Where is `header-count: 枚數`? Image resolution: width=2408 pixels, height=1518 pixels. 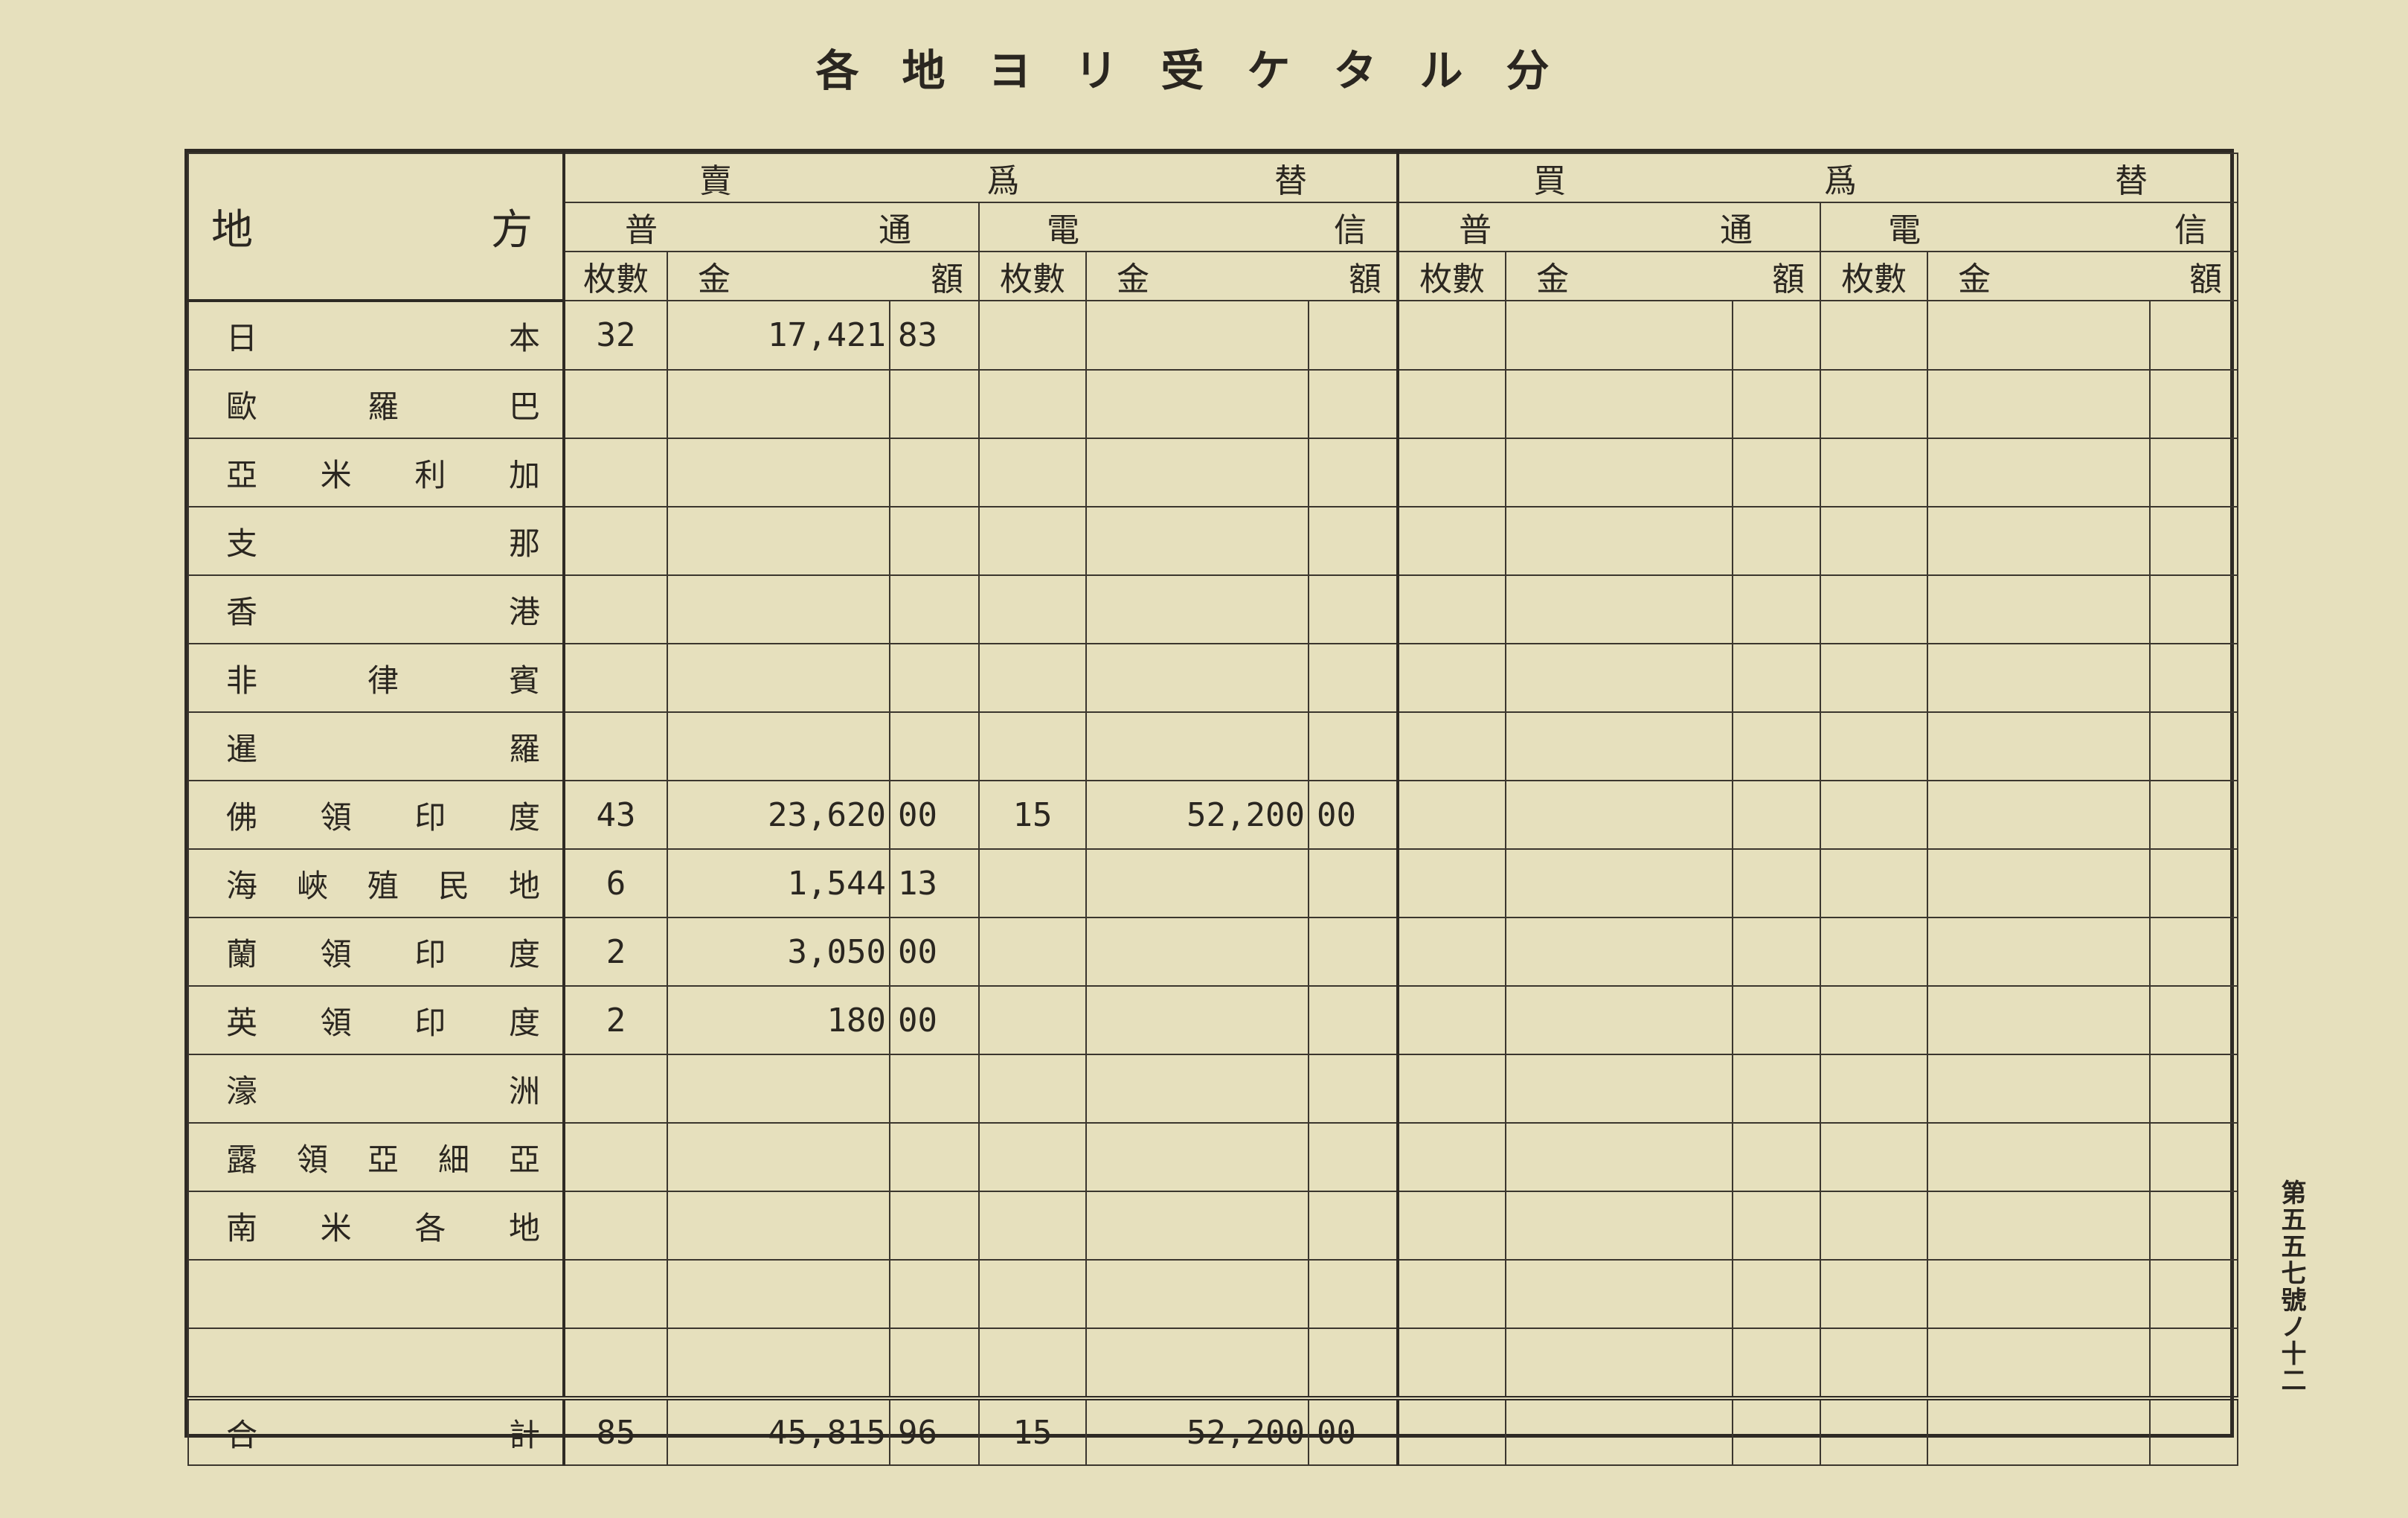
header-count: 枚數 is located at coordinates (615, 276).